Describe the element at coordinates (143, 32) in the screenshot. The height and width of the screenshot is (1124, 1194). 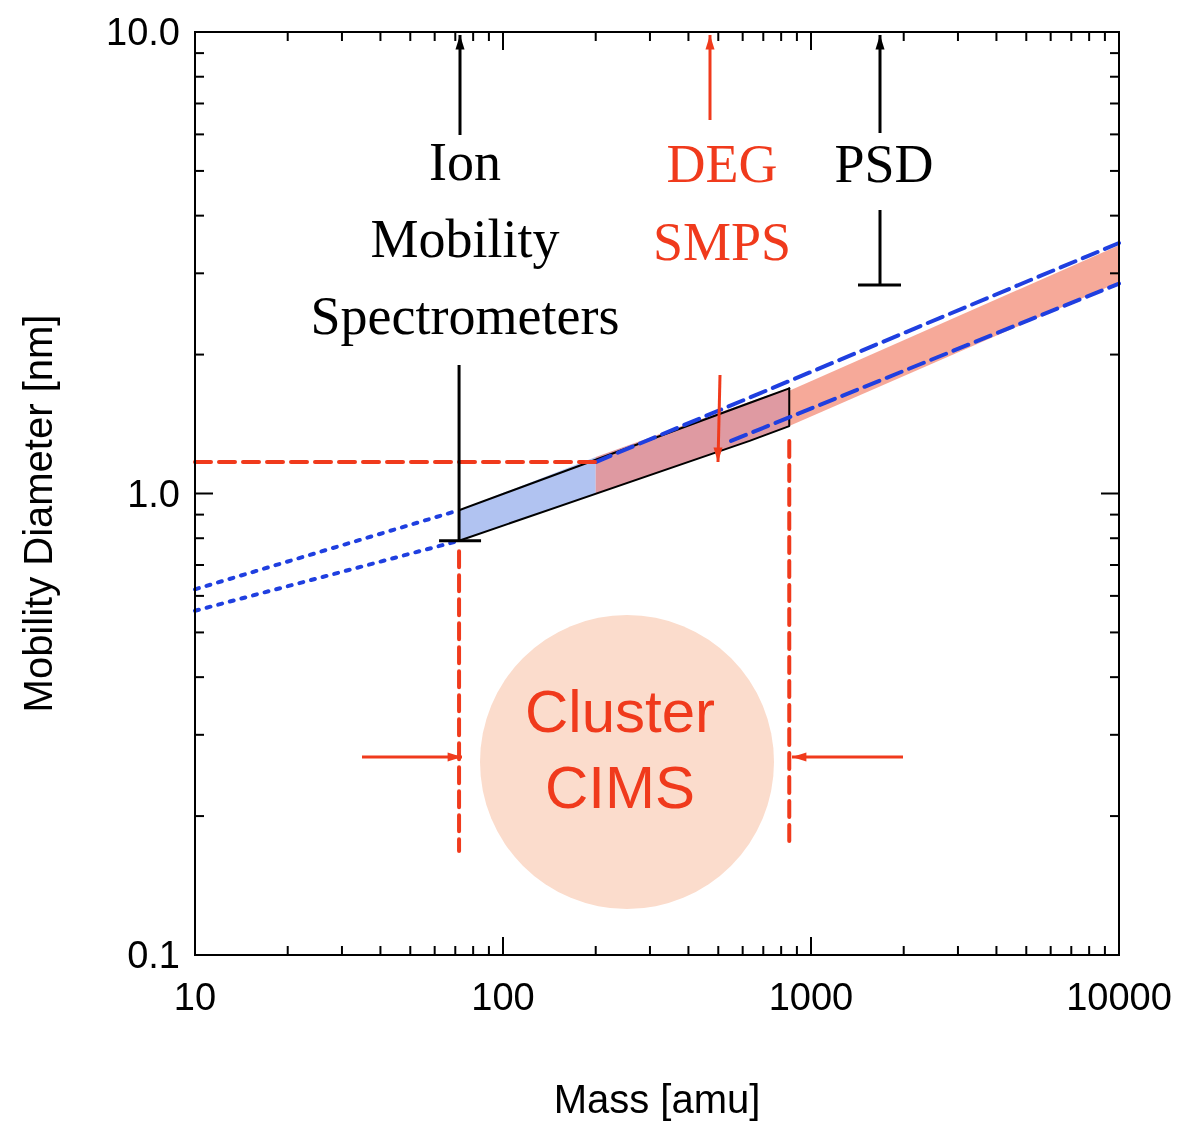
I see `y-tick-label: 10.0` at that location.